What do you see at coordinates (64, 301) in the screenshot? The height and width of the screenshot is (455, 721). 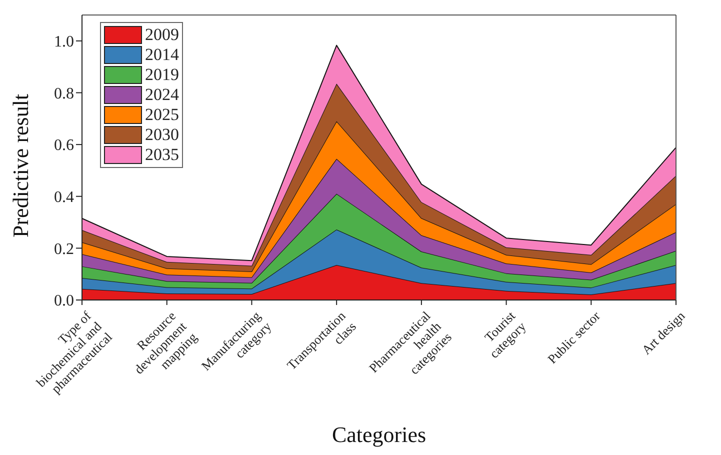 I see `y-tick-label: 0.0` at bounding box center [64, 301].